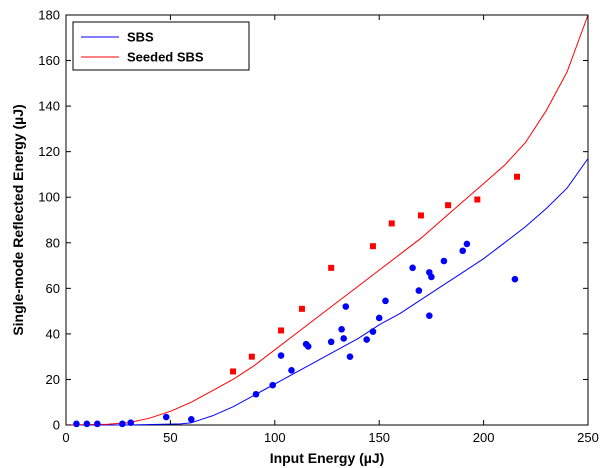 This screenshot has height=468, width=602. What do you see at coordinates (275, 437) in the screenshot?
I see `x-tick-label: 100` at bounding box center [275, 437].